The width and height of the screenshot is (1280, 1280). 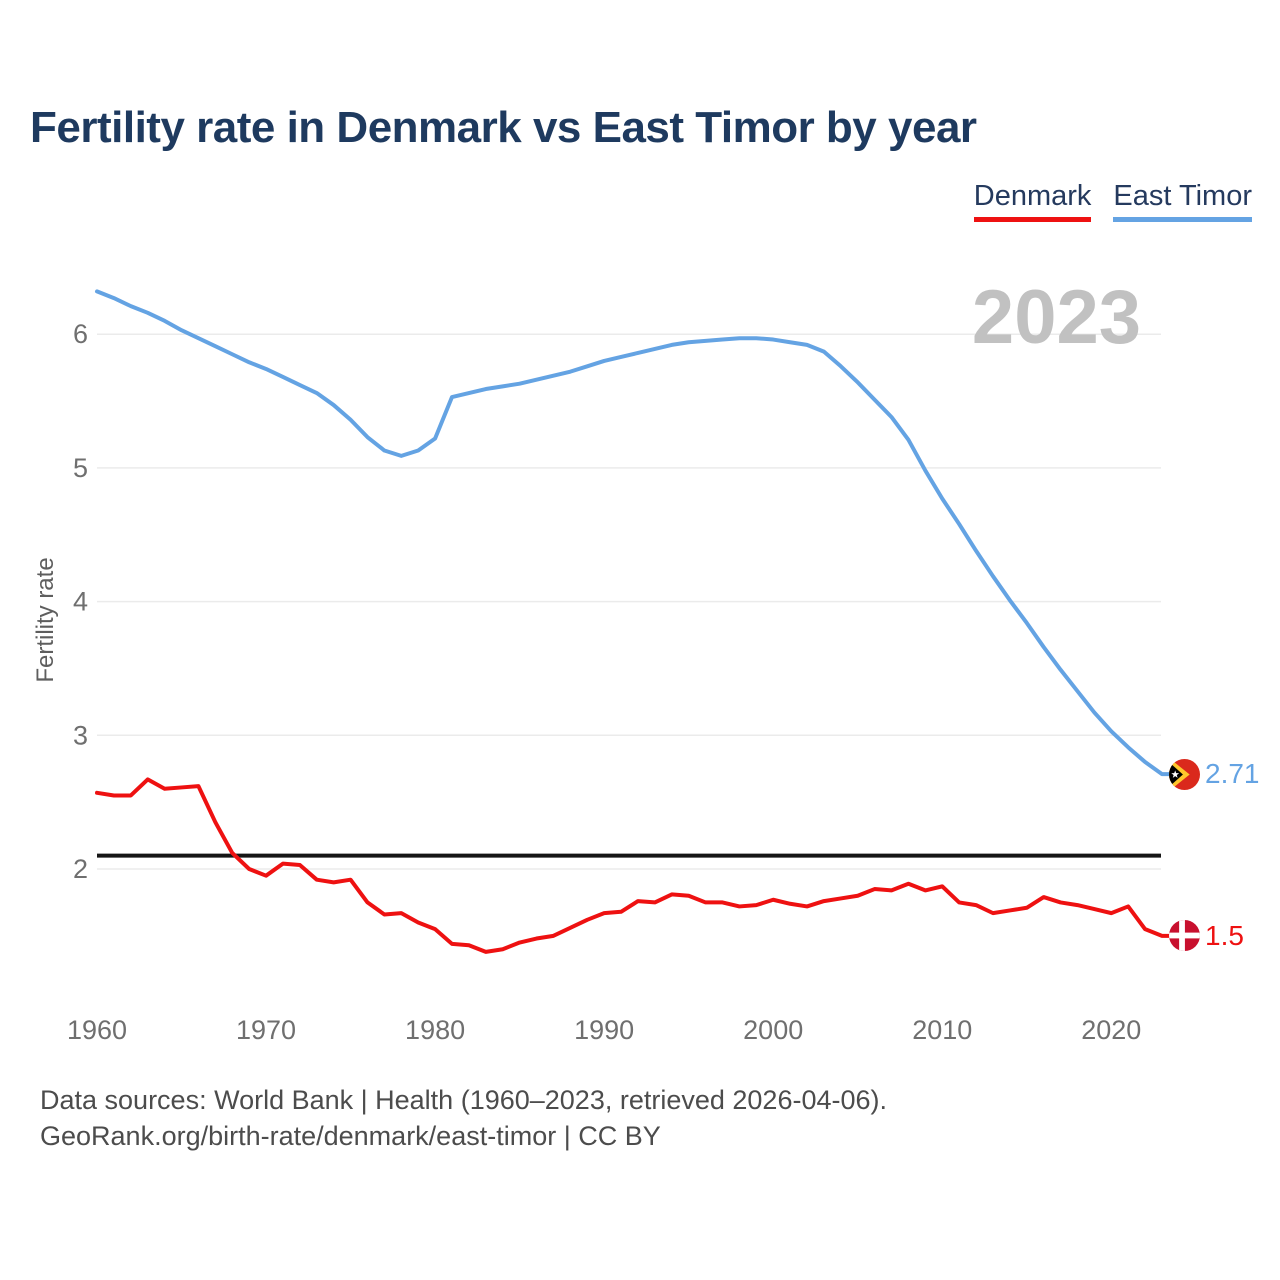 What do you see at coordinates (942, 1030) in the screenshot?
I see `x-tick-label: 2010` at bounding box center [942, 1030].